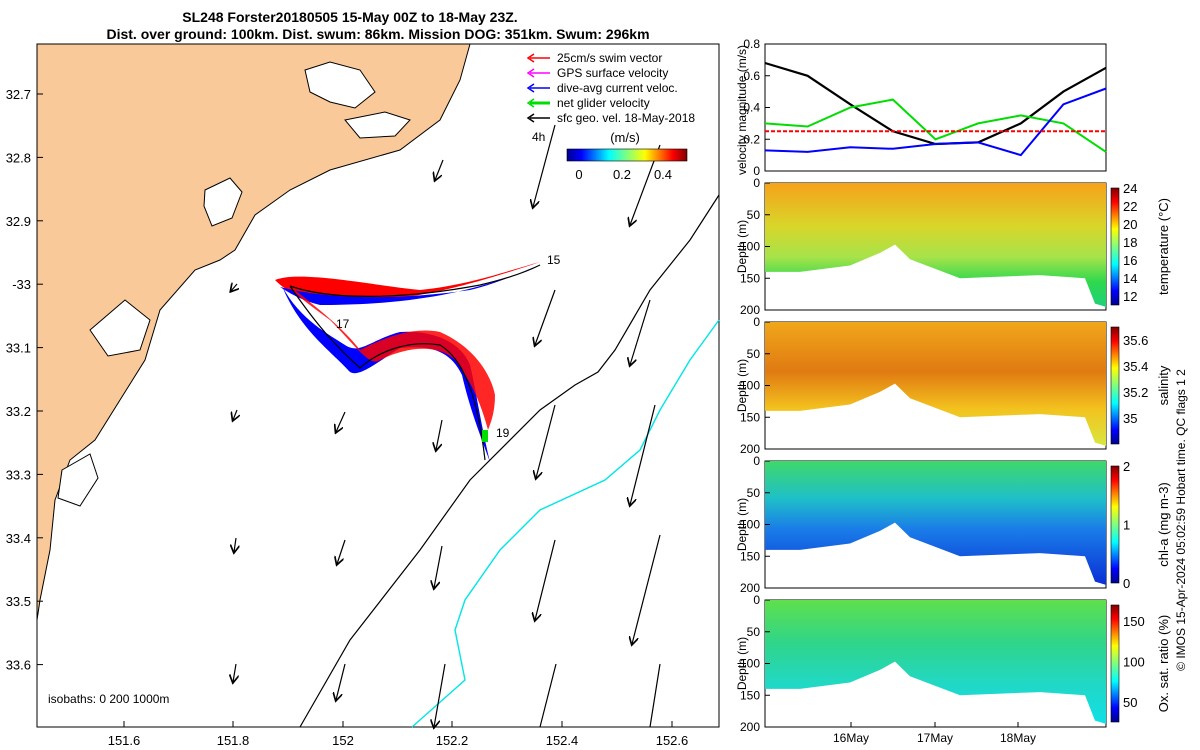 The height and width of the screenshot is (750, 1200). I want to click on section-cbar-tick: 18, so click(1130, 242).